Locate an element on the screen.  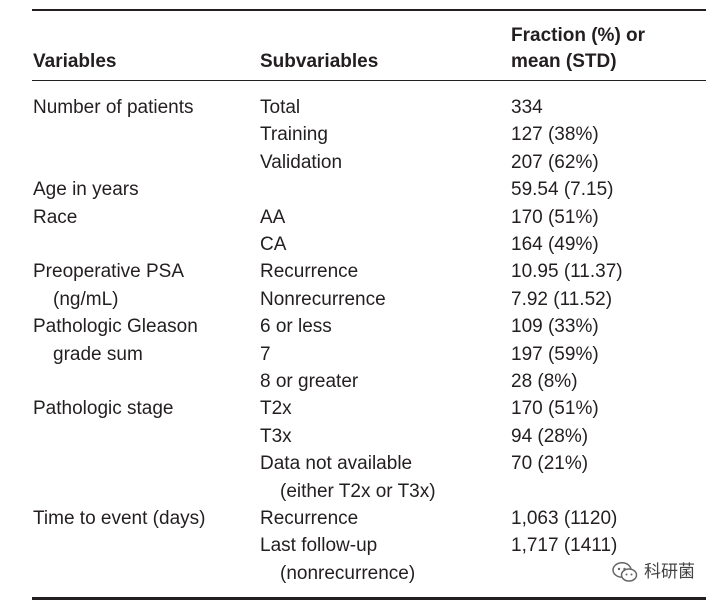
cell-value: 164 (49%) is located at coordinates (555, 244).